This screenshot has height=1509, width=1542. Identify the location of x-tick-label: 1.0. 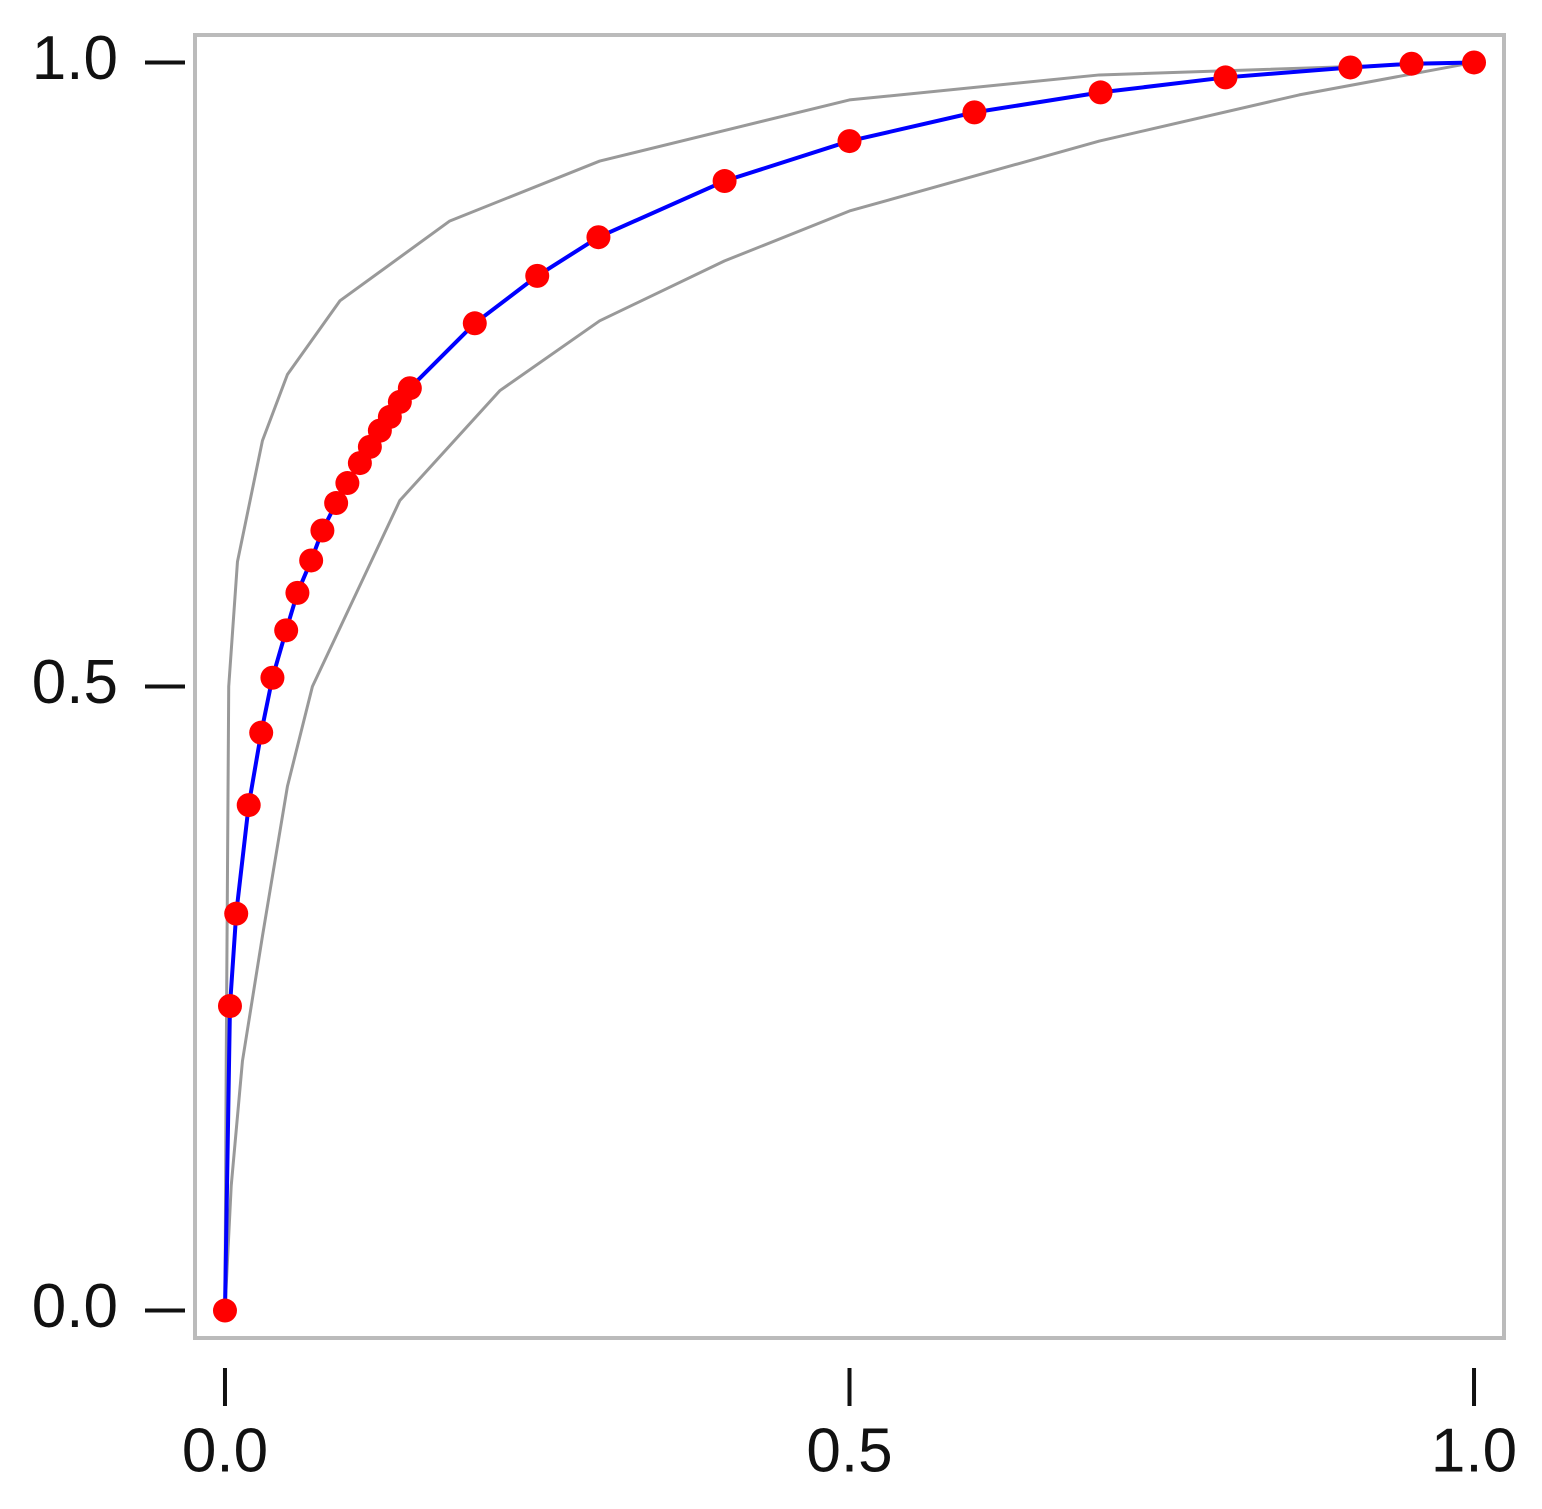
(1474, 1450).